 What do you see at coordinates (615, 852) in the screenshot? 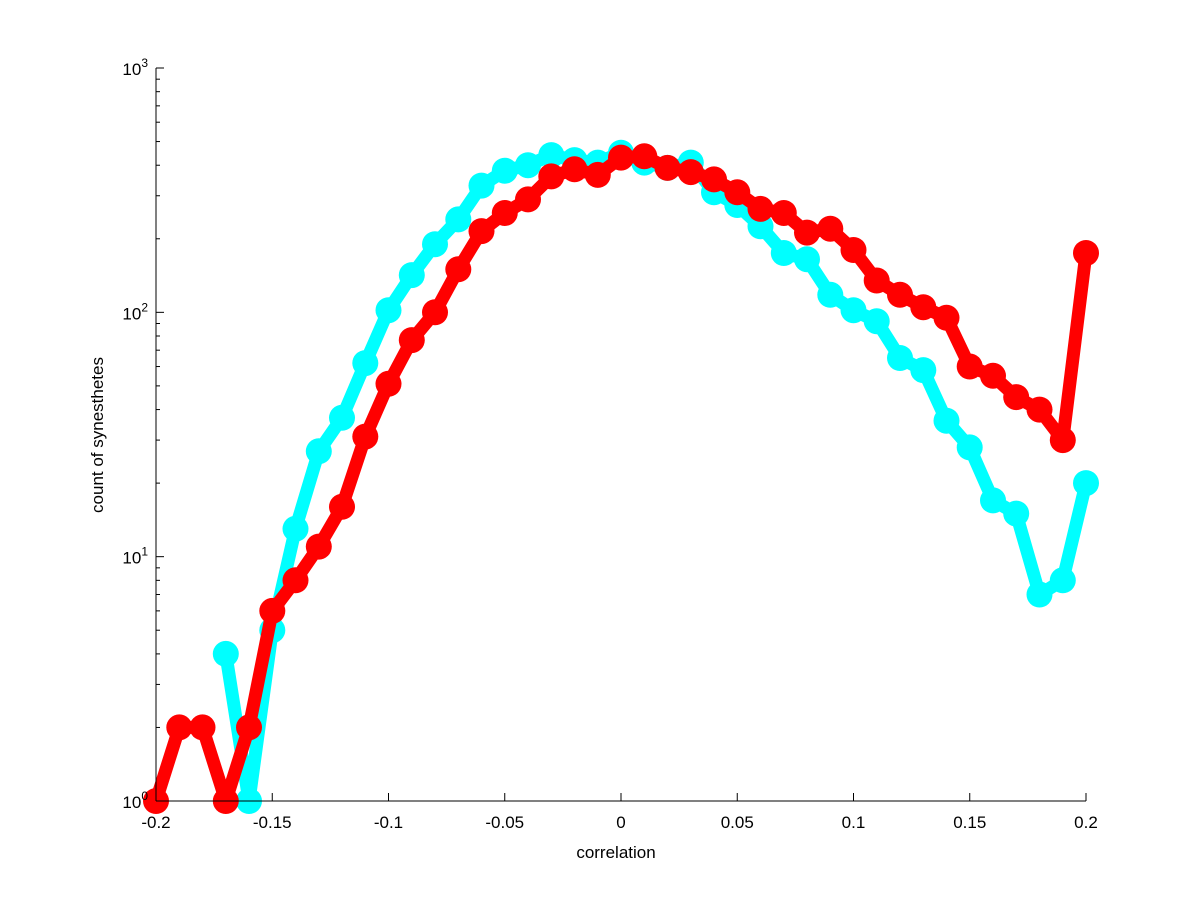
I see `x-axis-label: correlation` at bounding box center [615, 852].